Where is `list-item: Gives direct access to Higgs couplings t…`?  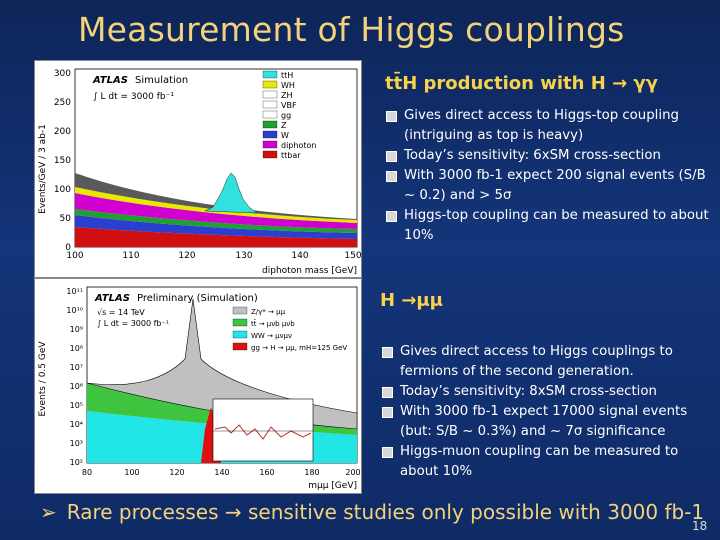
list-item: Gives direct access to Higgs couplings t… is located at coordinates (547, 362).